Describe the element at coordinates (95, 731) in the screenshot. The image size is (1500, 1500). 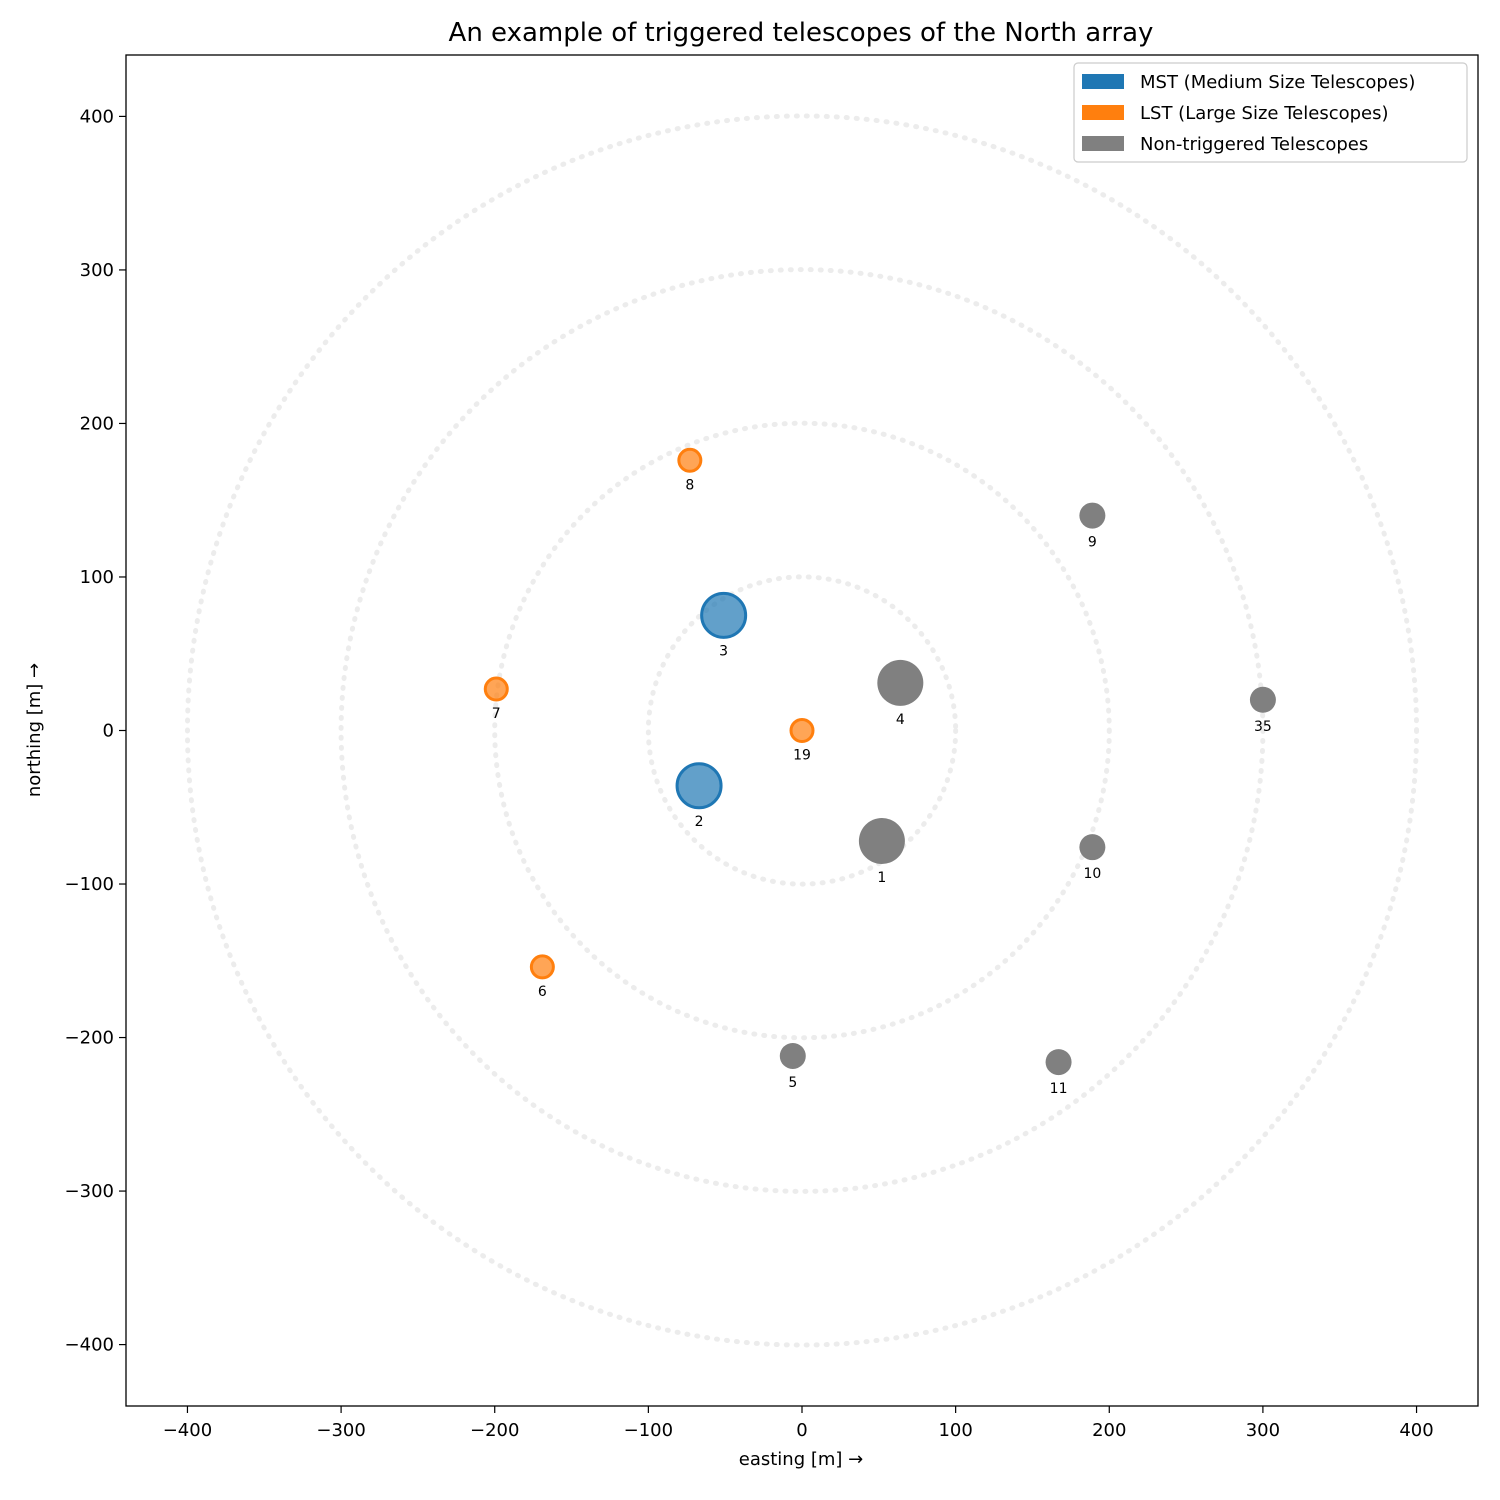
I see `y-axis-ticks: −400 −300 −200 −100 0 100 200 300 400` at that location.